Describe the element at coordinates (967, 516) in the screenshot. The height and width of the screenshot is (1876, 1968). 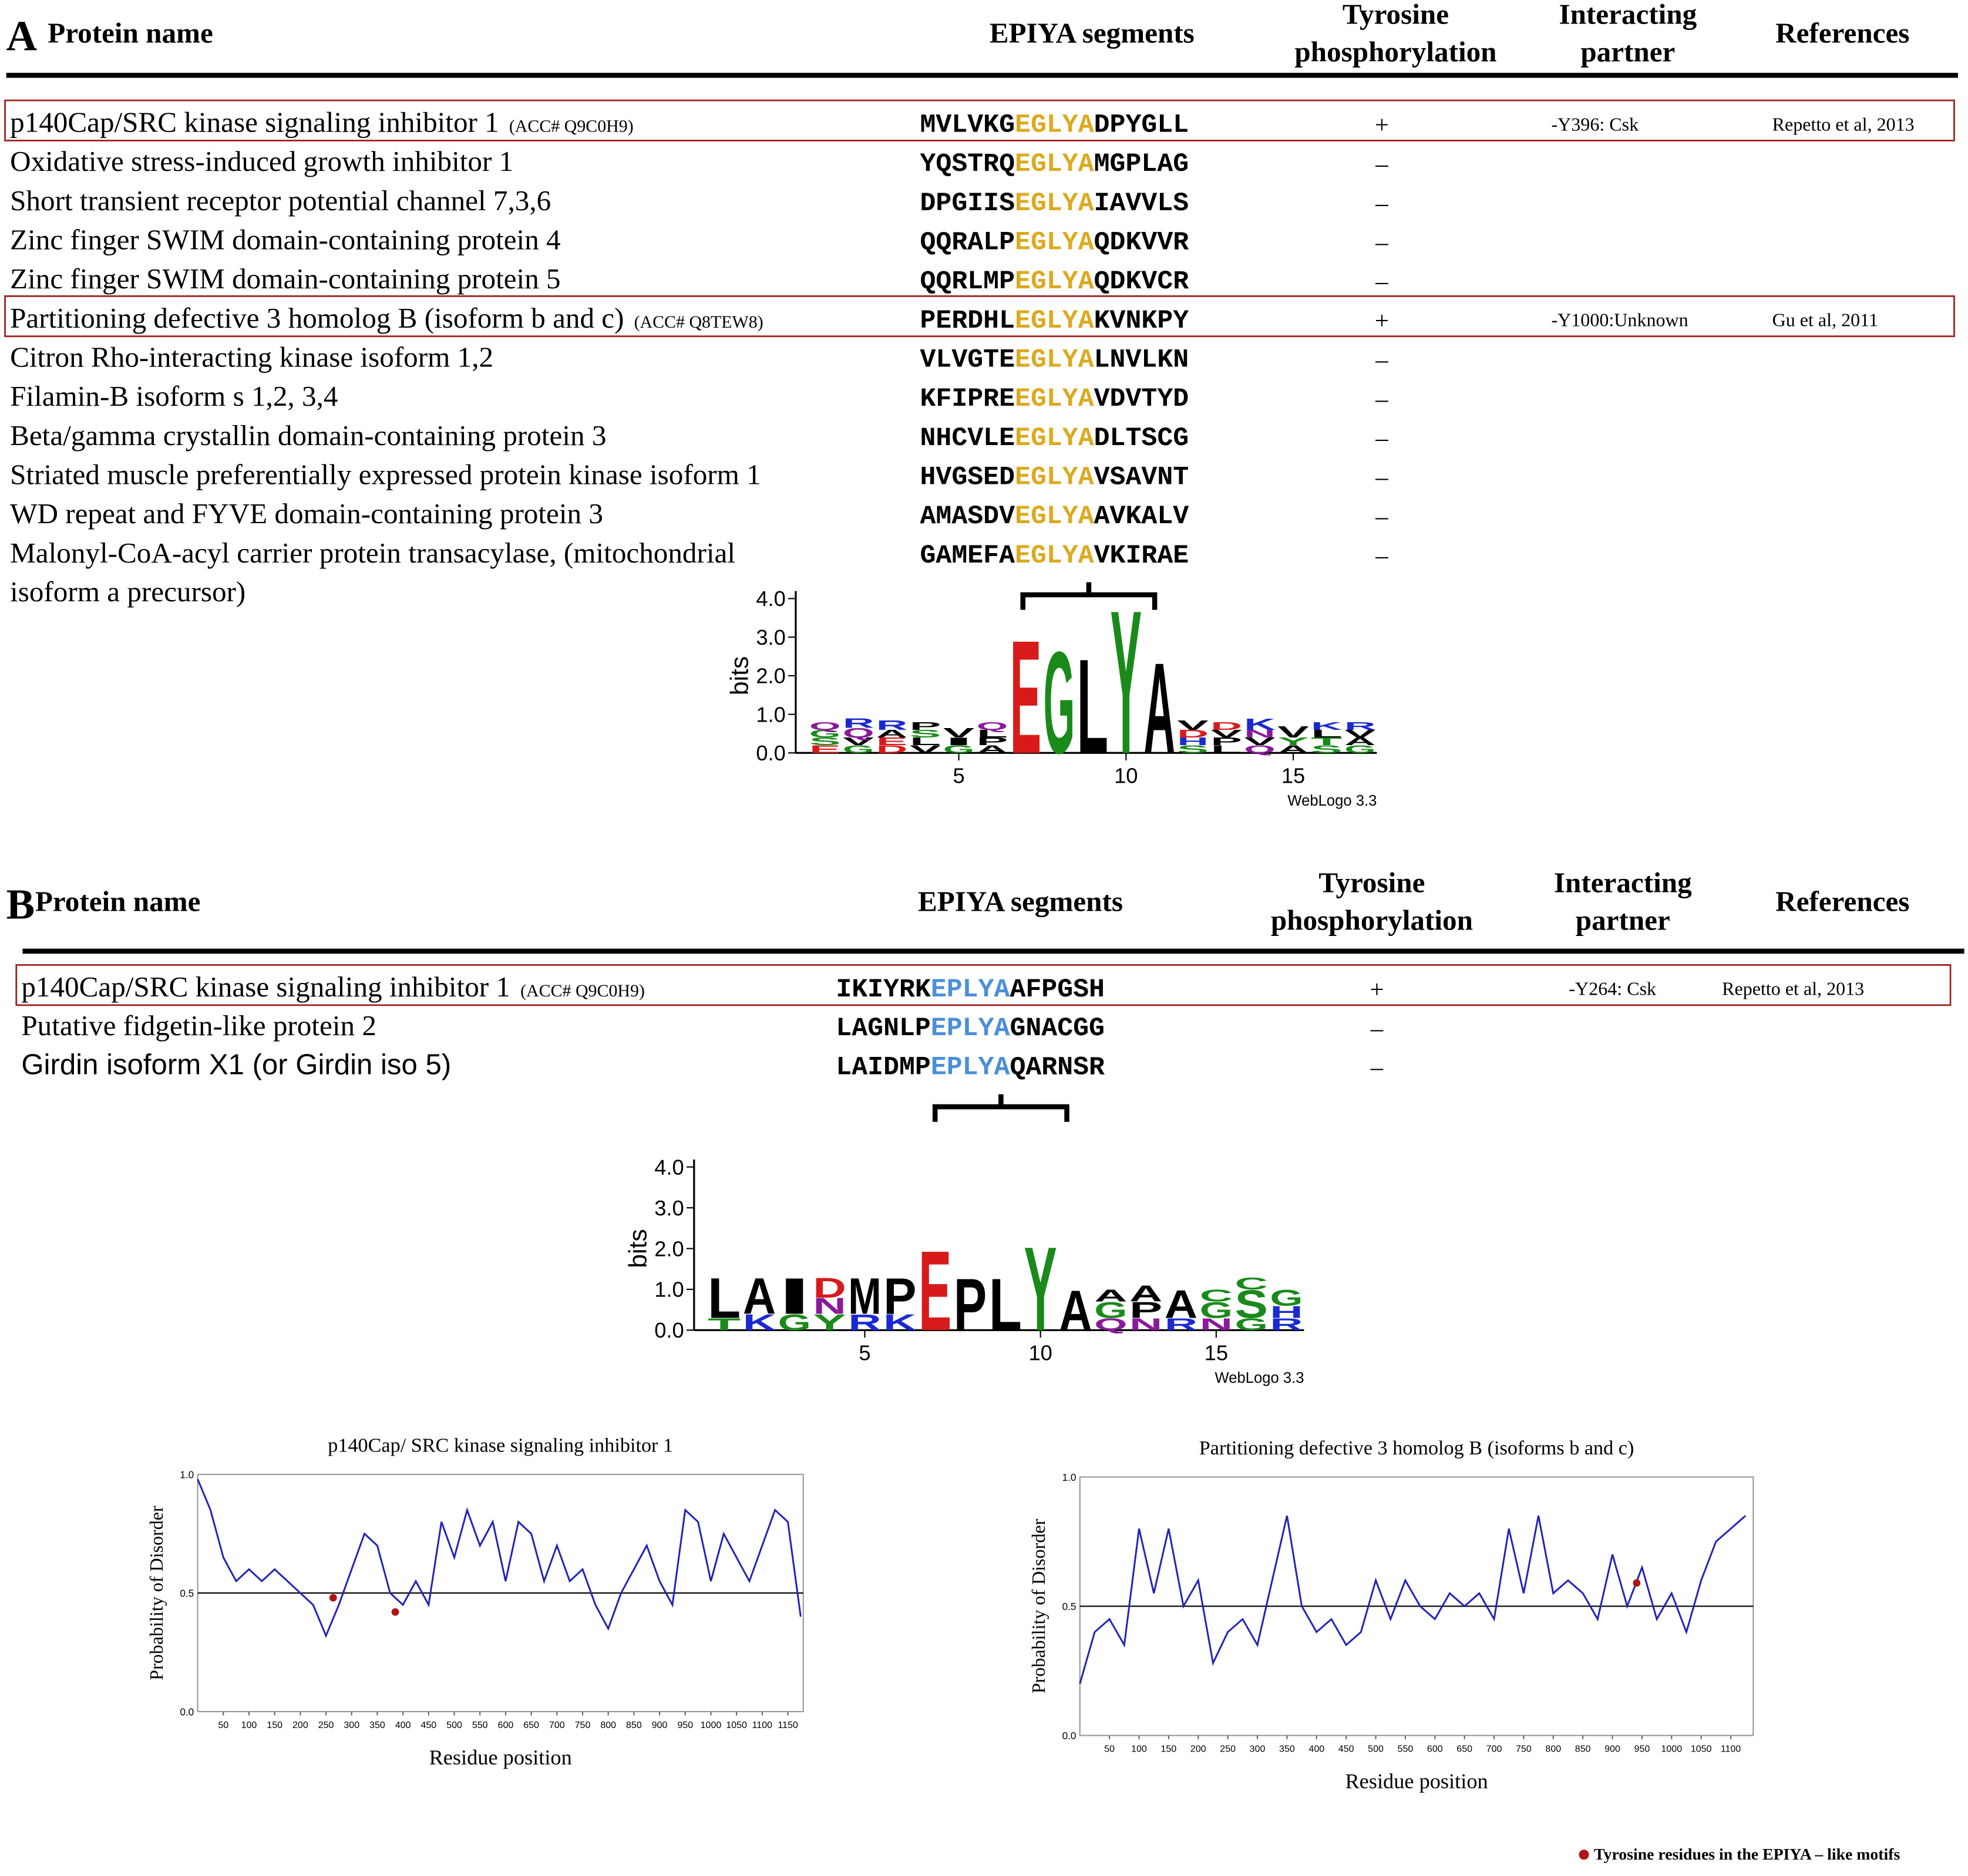
I see `segment-before: AMASDV` at that location.